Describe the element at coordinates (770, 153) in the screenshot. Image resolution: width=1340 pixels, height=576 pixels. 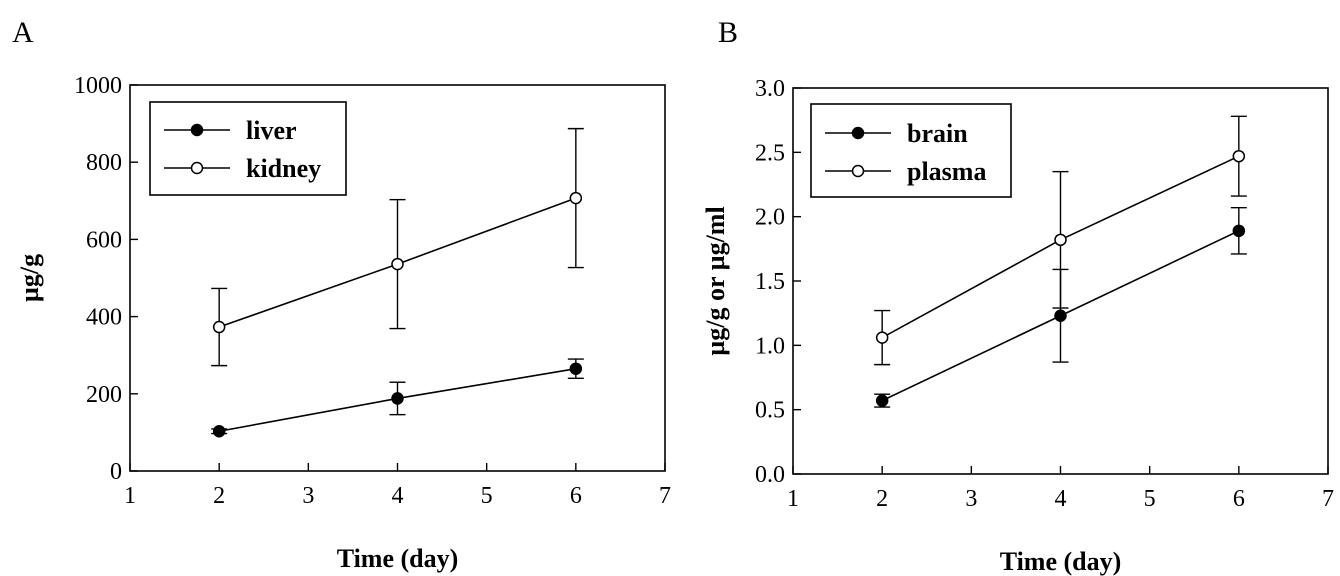
I see `y-tick-label: 2.5` at that location.